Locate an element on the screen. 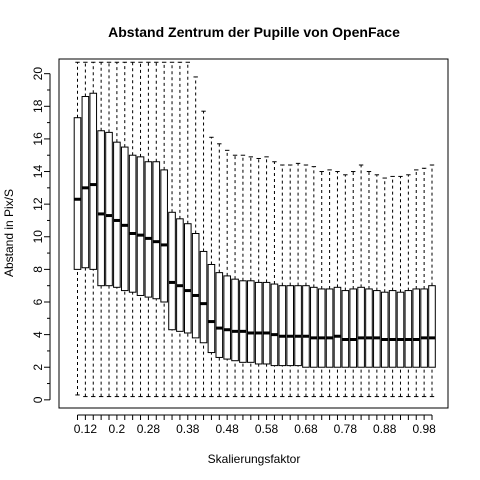 Image resolution: width=480 pixels, height=480 pixels. box-0.46 is located at coordinates (219, 270).